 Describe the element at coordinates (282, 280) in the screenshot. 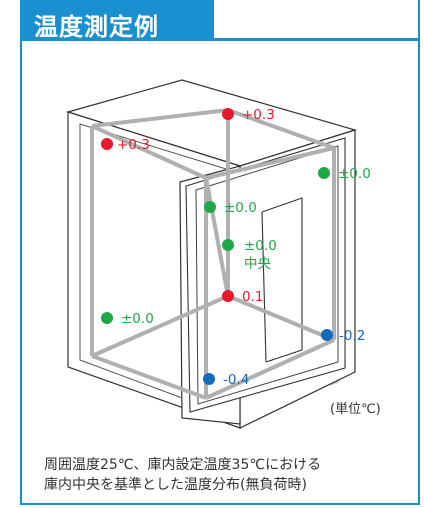

I see `door-handle` at that location.